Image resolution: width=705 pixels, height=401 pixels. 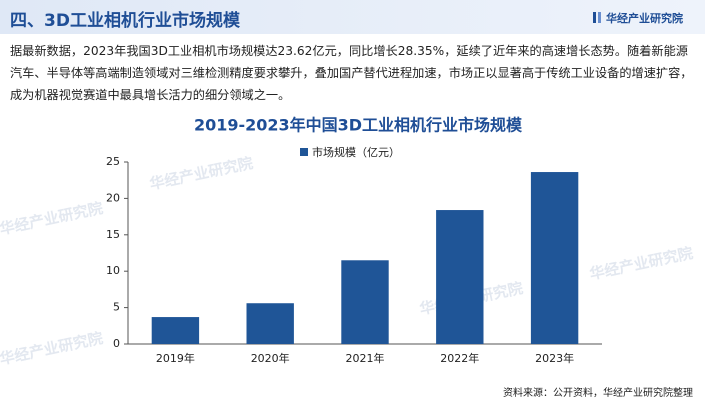 What do you see at coordinates (116, 343) in the screenshot?
I see `y-tick-label: 0` at bounding box center [116, 343].